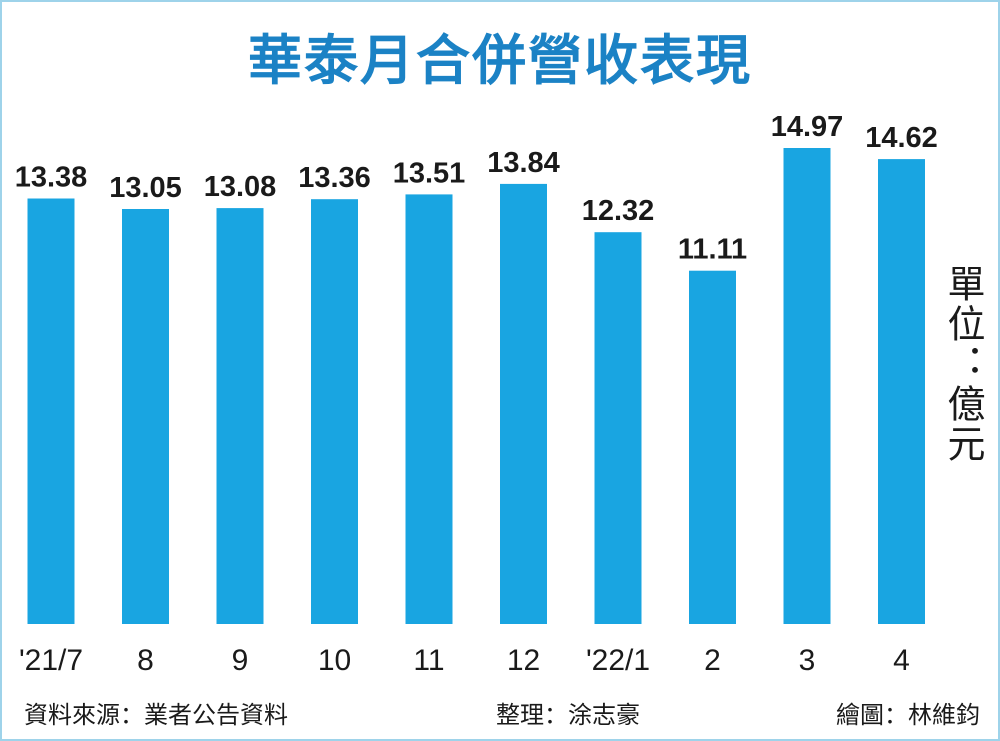 This screenshot has width=1000, height=741. What do you see at coordinates (51, 178) in the screenshot?
I see `value-label-0: 13.38` at bounding box center [51, 178].